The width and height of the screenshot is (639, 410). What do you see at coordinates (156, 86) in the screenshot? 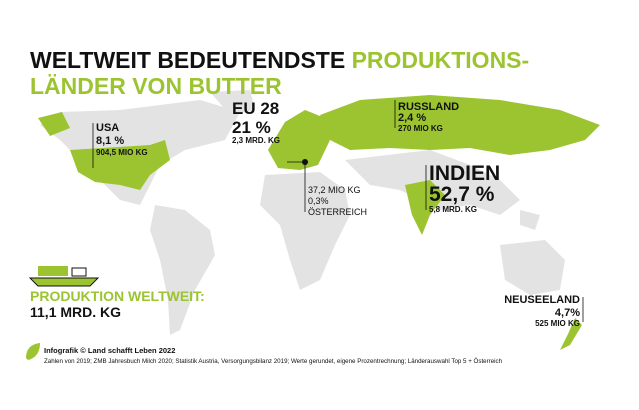
I see `title-line-2: LÄNDER VON BUTTER` at bounding box center [156, 86].